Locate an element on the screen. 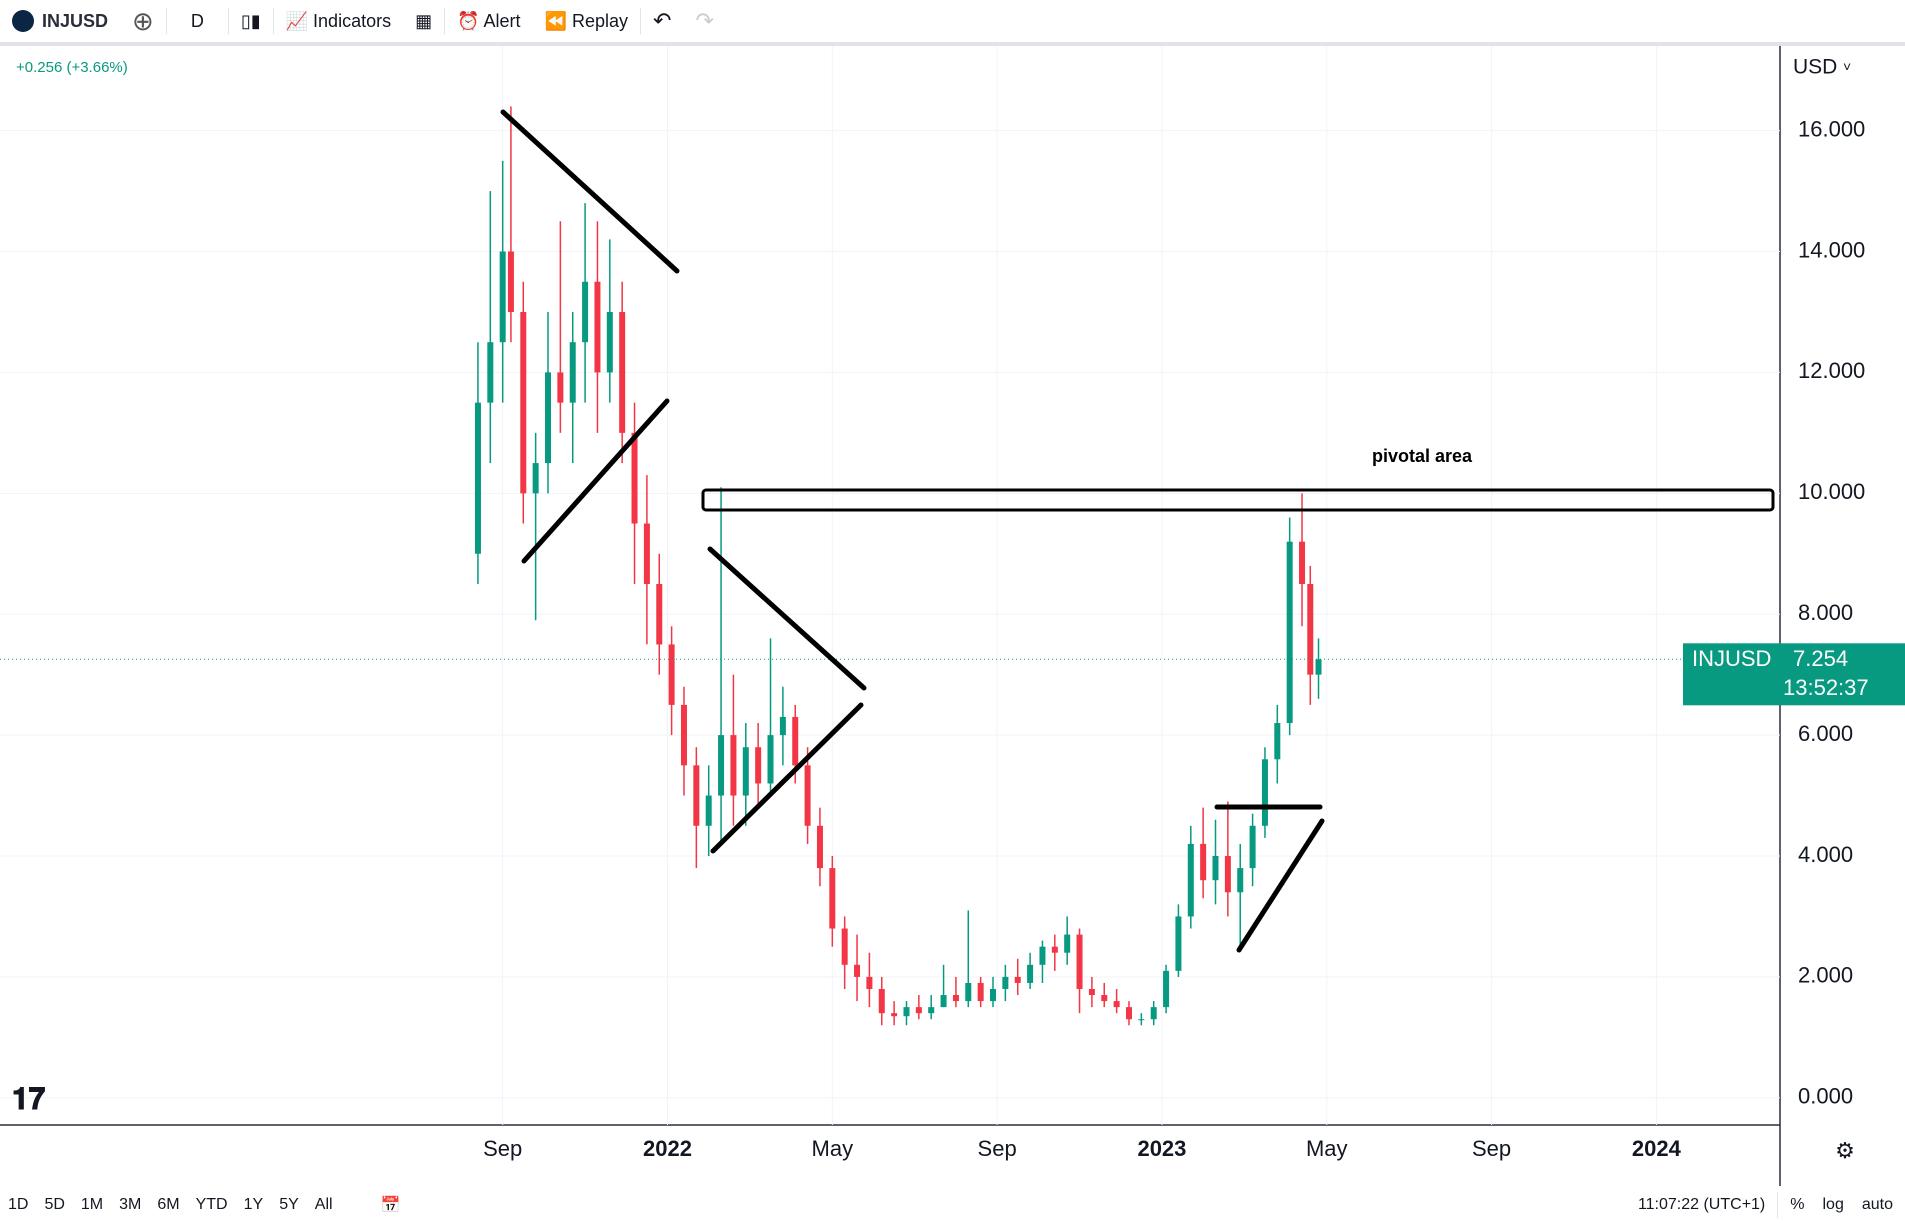  add-symbol: ⊕ is located at coordinates (143, 20).